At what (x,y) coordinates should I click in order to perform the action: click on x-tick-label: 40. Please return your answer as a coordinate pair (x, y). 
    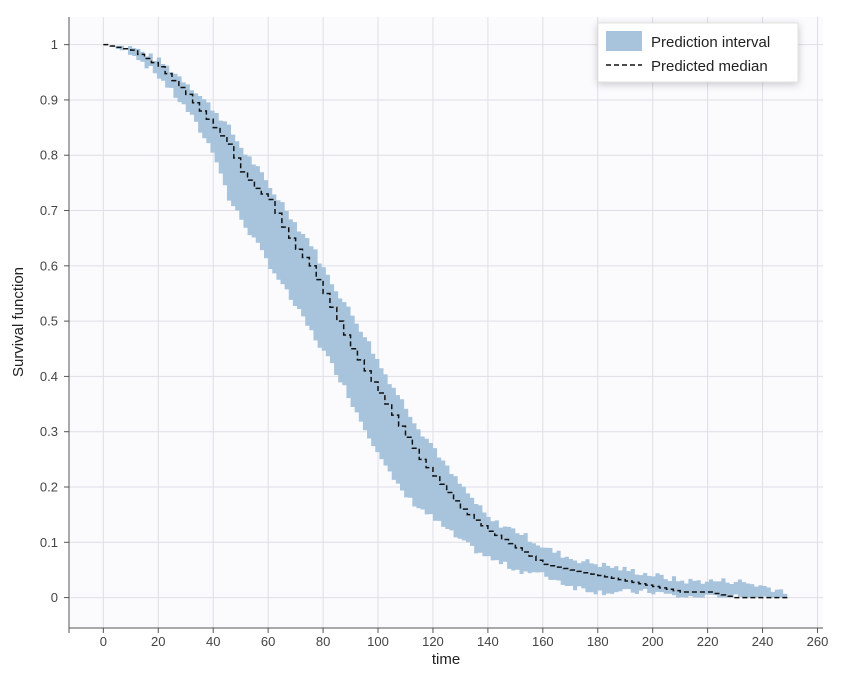
    Looking at the image, I should click on (213, 641).